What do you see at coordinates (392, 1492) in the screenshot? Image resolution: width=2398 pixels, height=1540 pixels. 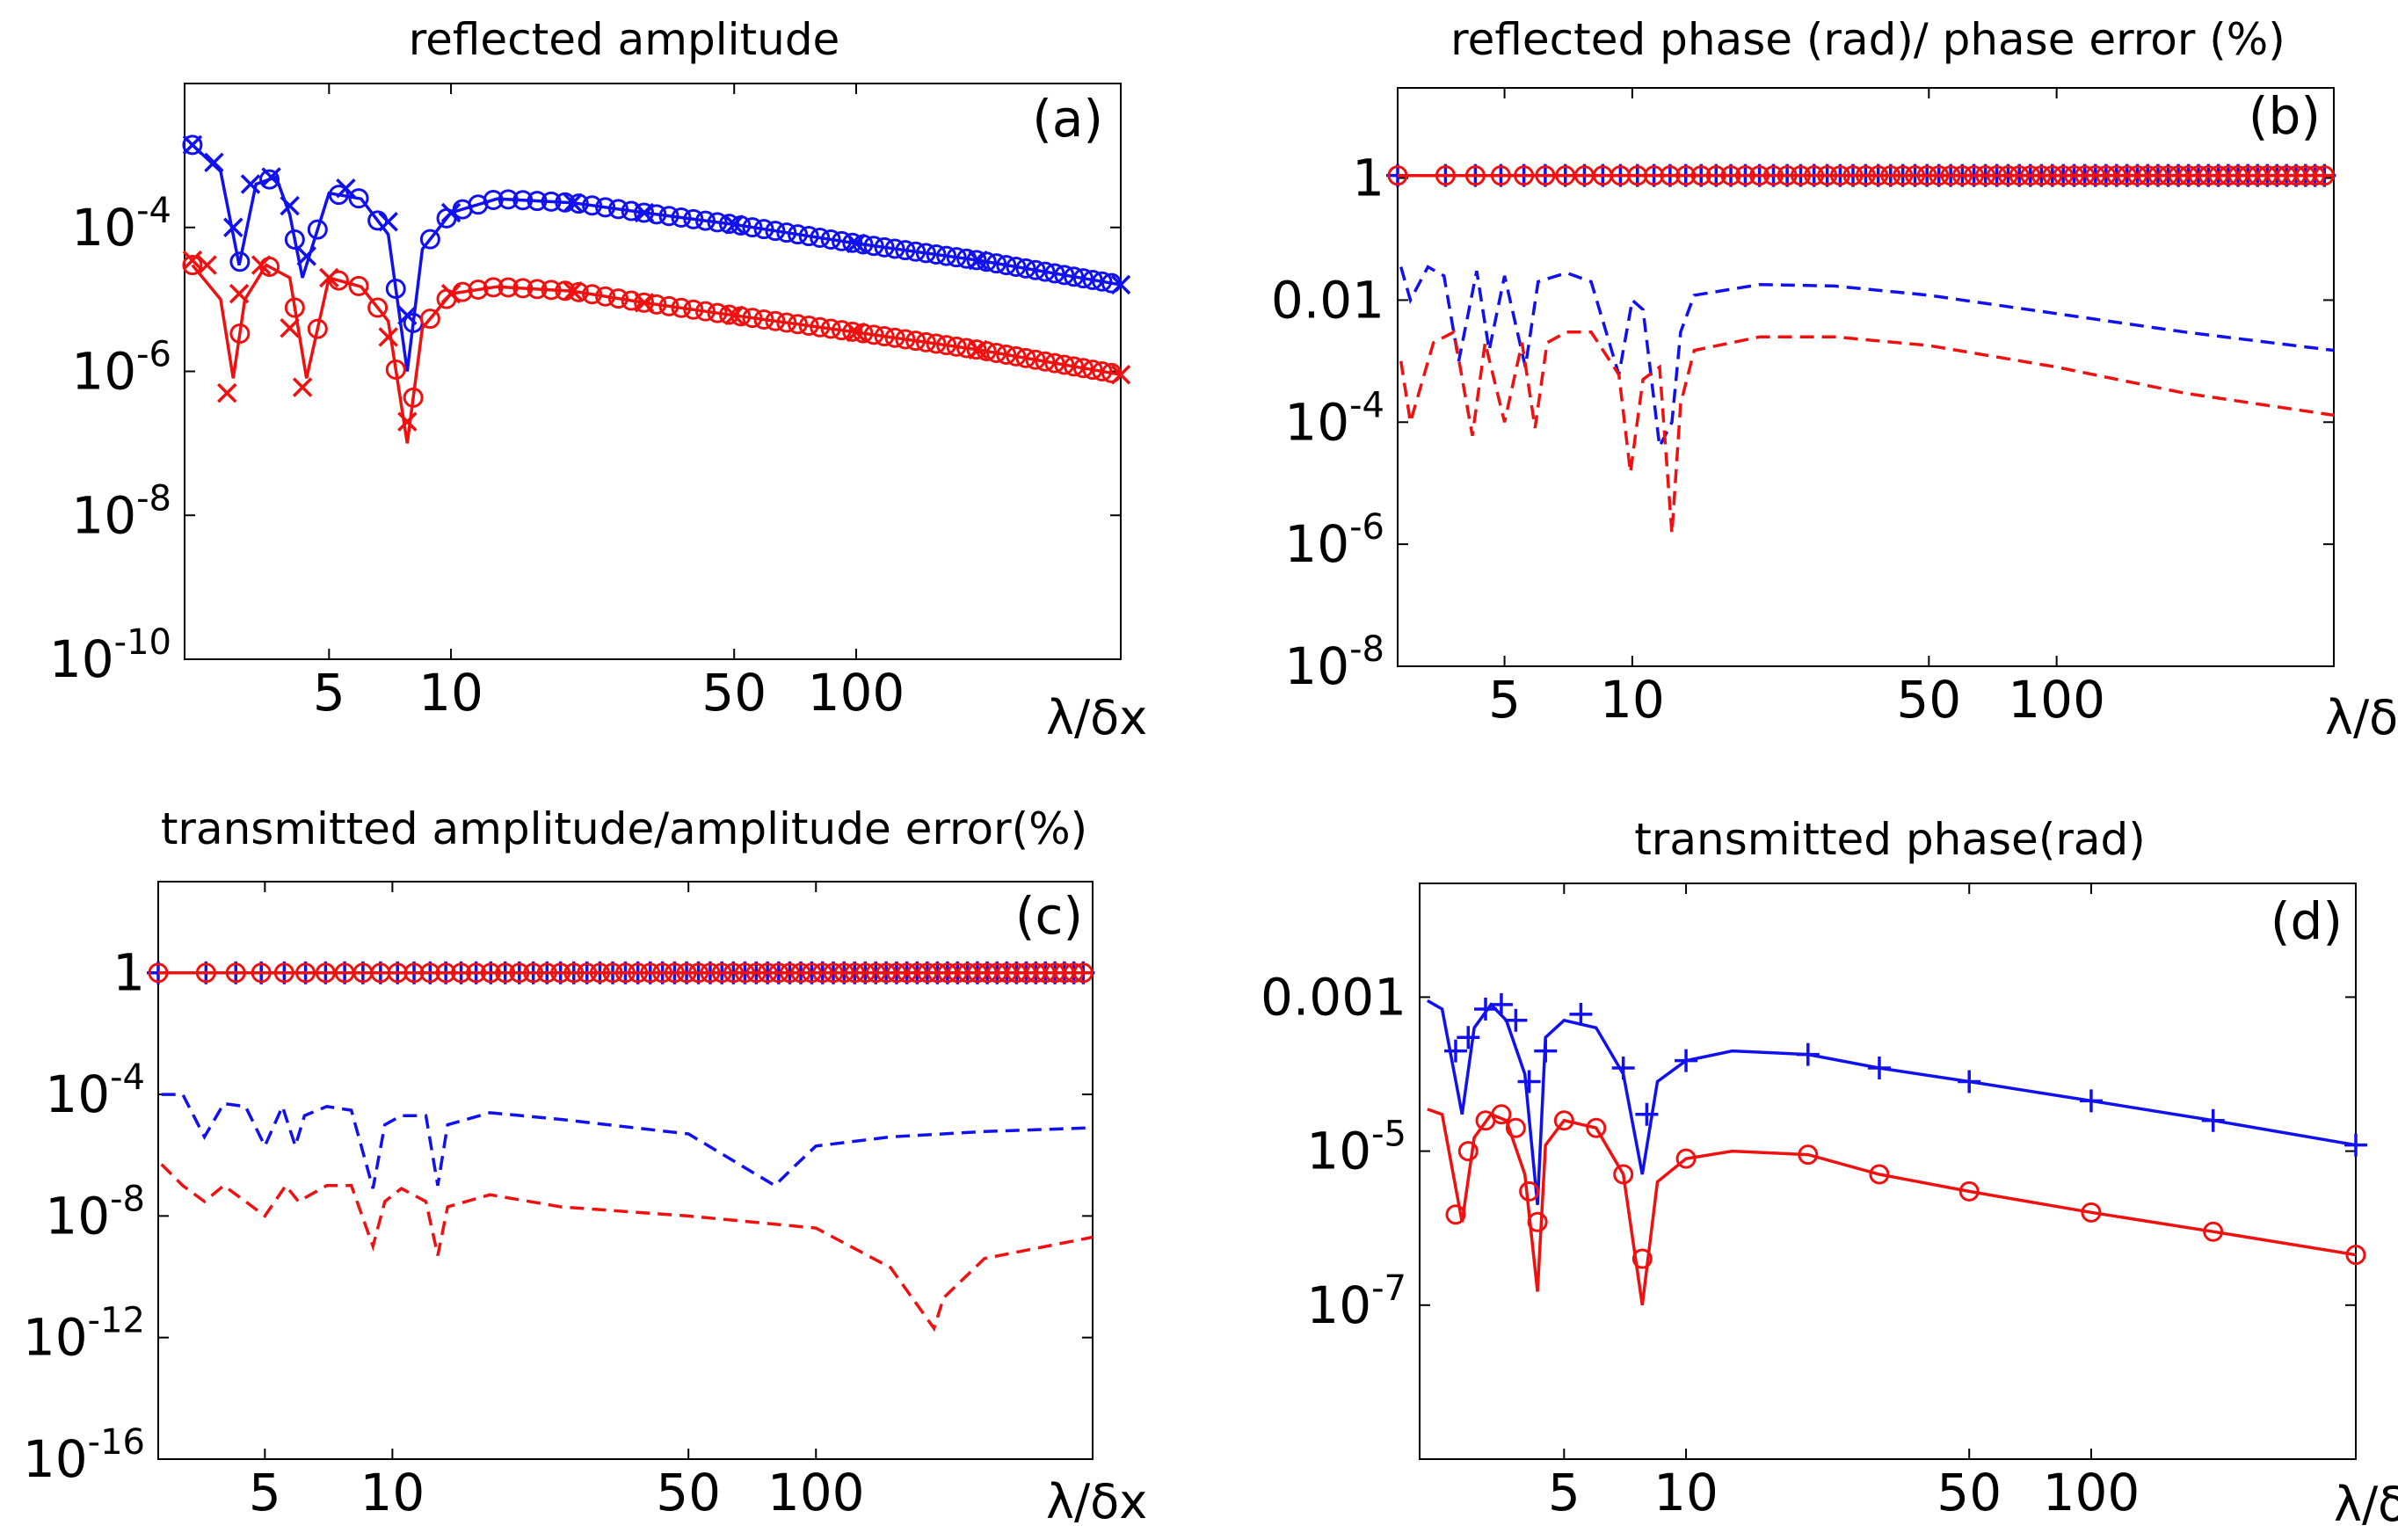 I see `panel-c-xtick-label-1: 10` at bounding box center [392, 1492].